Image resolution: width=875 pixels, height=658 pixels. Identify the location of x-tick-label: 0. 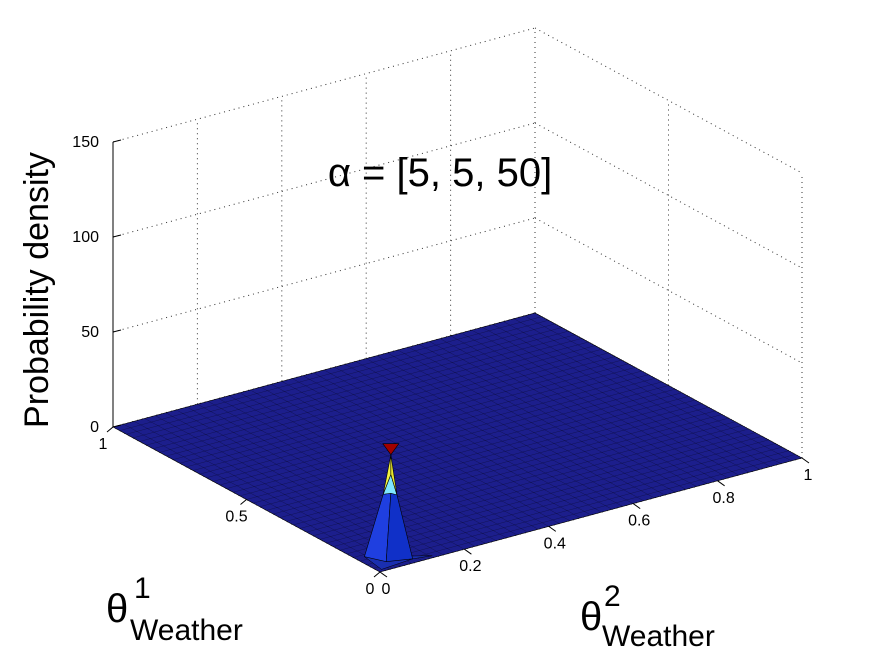
(386, 589).